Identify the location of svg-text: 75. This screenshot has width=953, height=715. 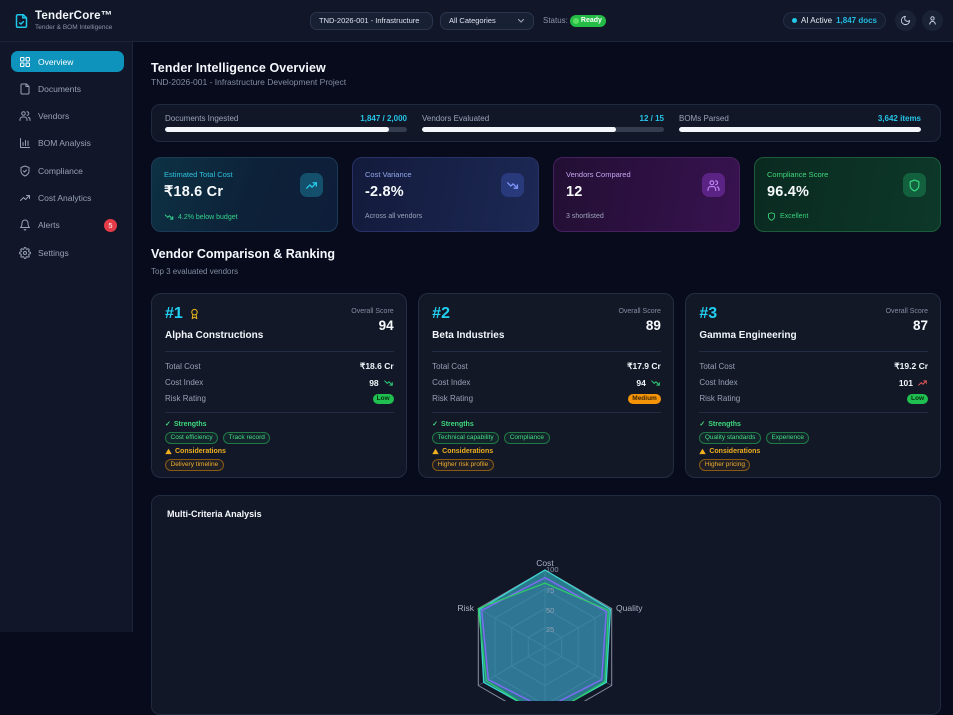
(550, 590).